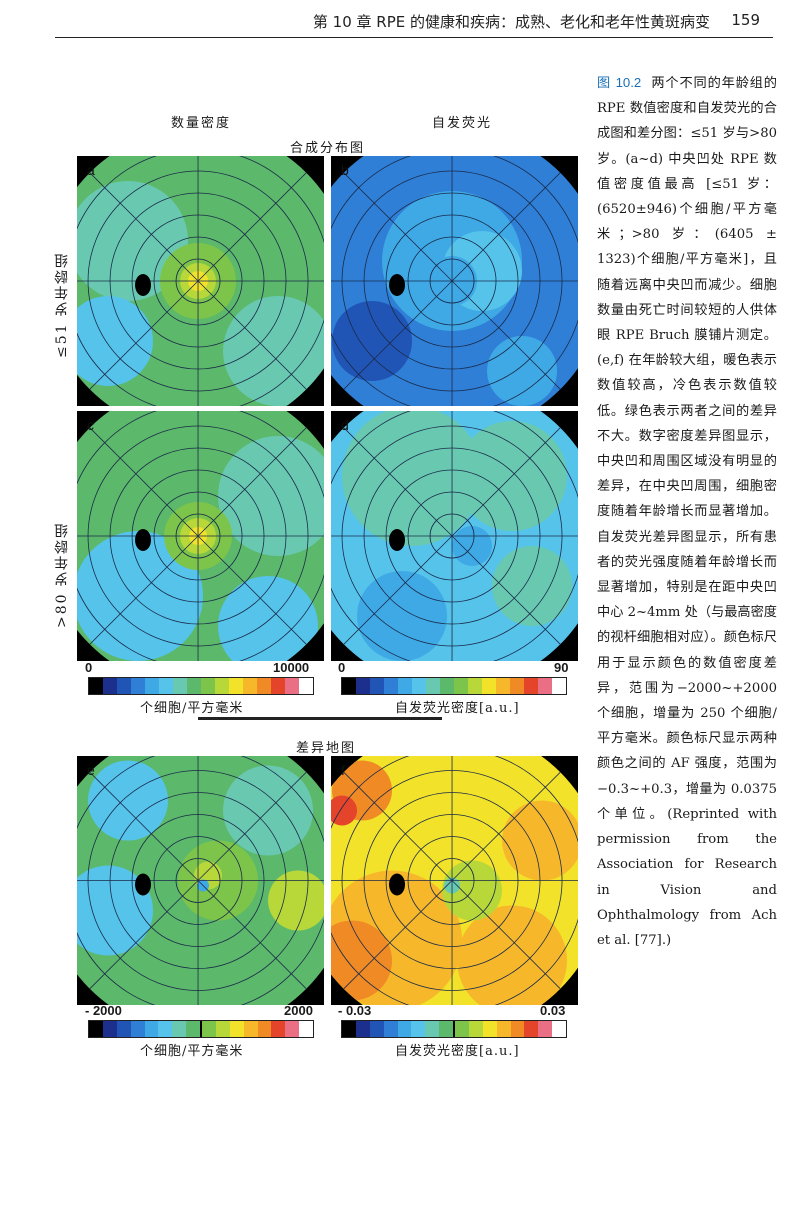  What do you see at coordinates (326, 748) in the screenshot?
I see `section-label-difference: 差异地图` at bounding box center [326, 748].